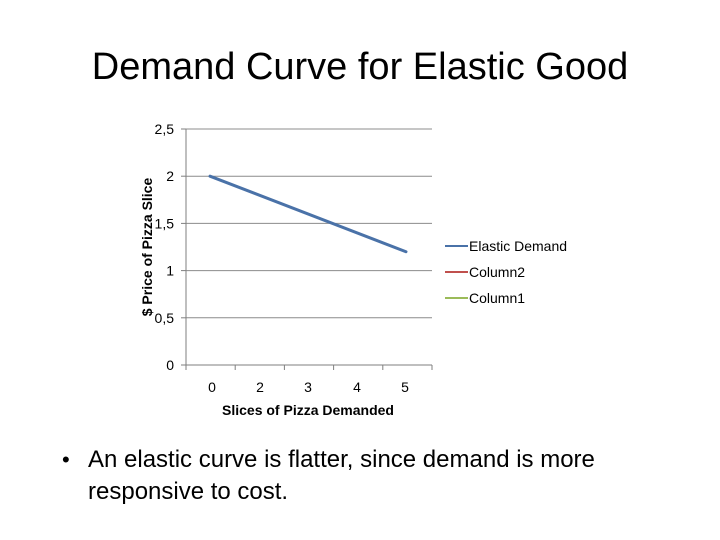 This screenshot has width=720, height=540. I want to click on series-line-elastic-demand, so click(308, 214).